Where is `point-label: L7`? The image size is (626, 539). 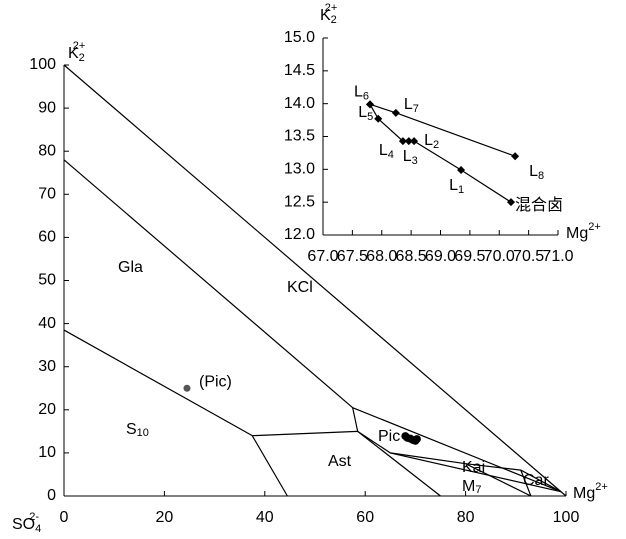
point-label: L7 is located at coordinates (411, 105).